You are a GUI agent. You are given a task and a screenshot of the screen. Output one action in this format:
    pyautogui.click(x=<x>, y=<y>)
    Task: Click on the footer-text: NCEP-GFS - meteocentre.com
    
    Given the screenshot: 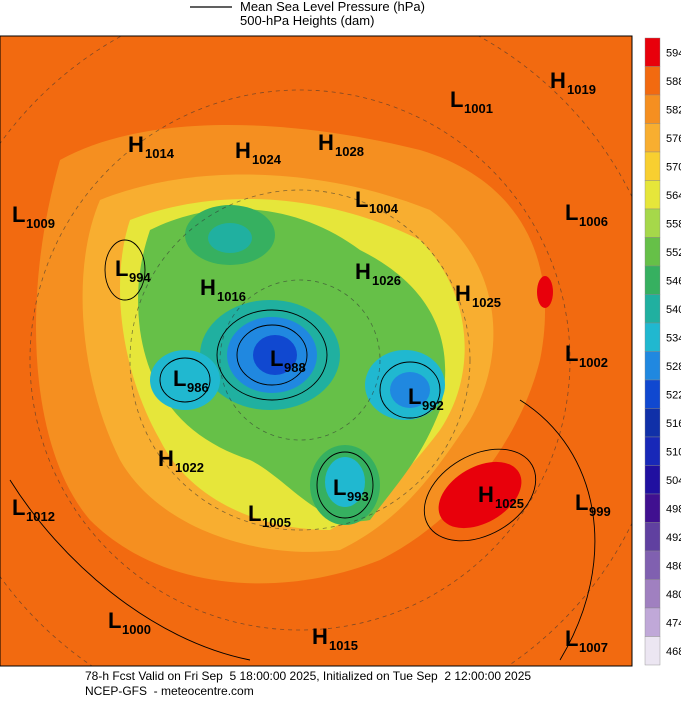 What is the action you would take?
    pyautogui.click(x=169, y=691)
    